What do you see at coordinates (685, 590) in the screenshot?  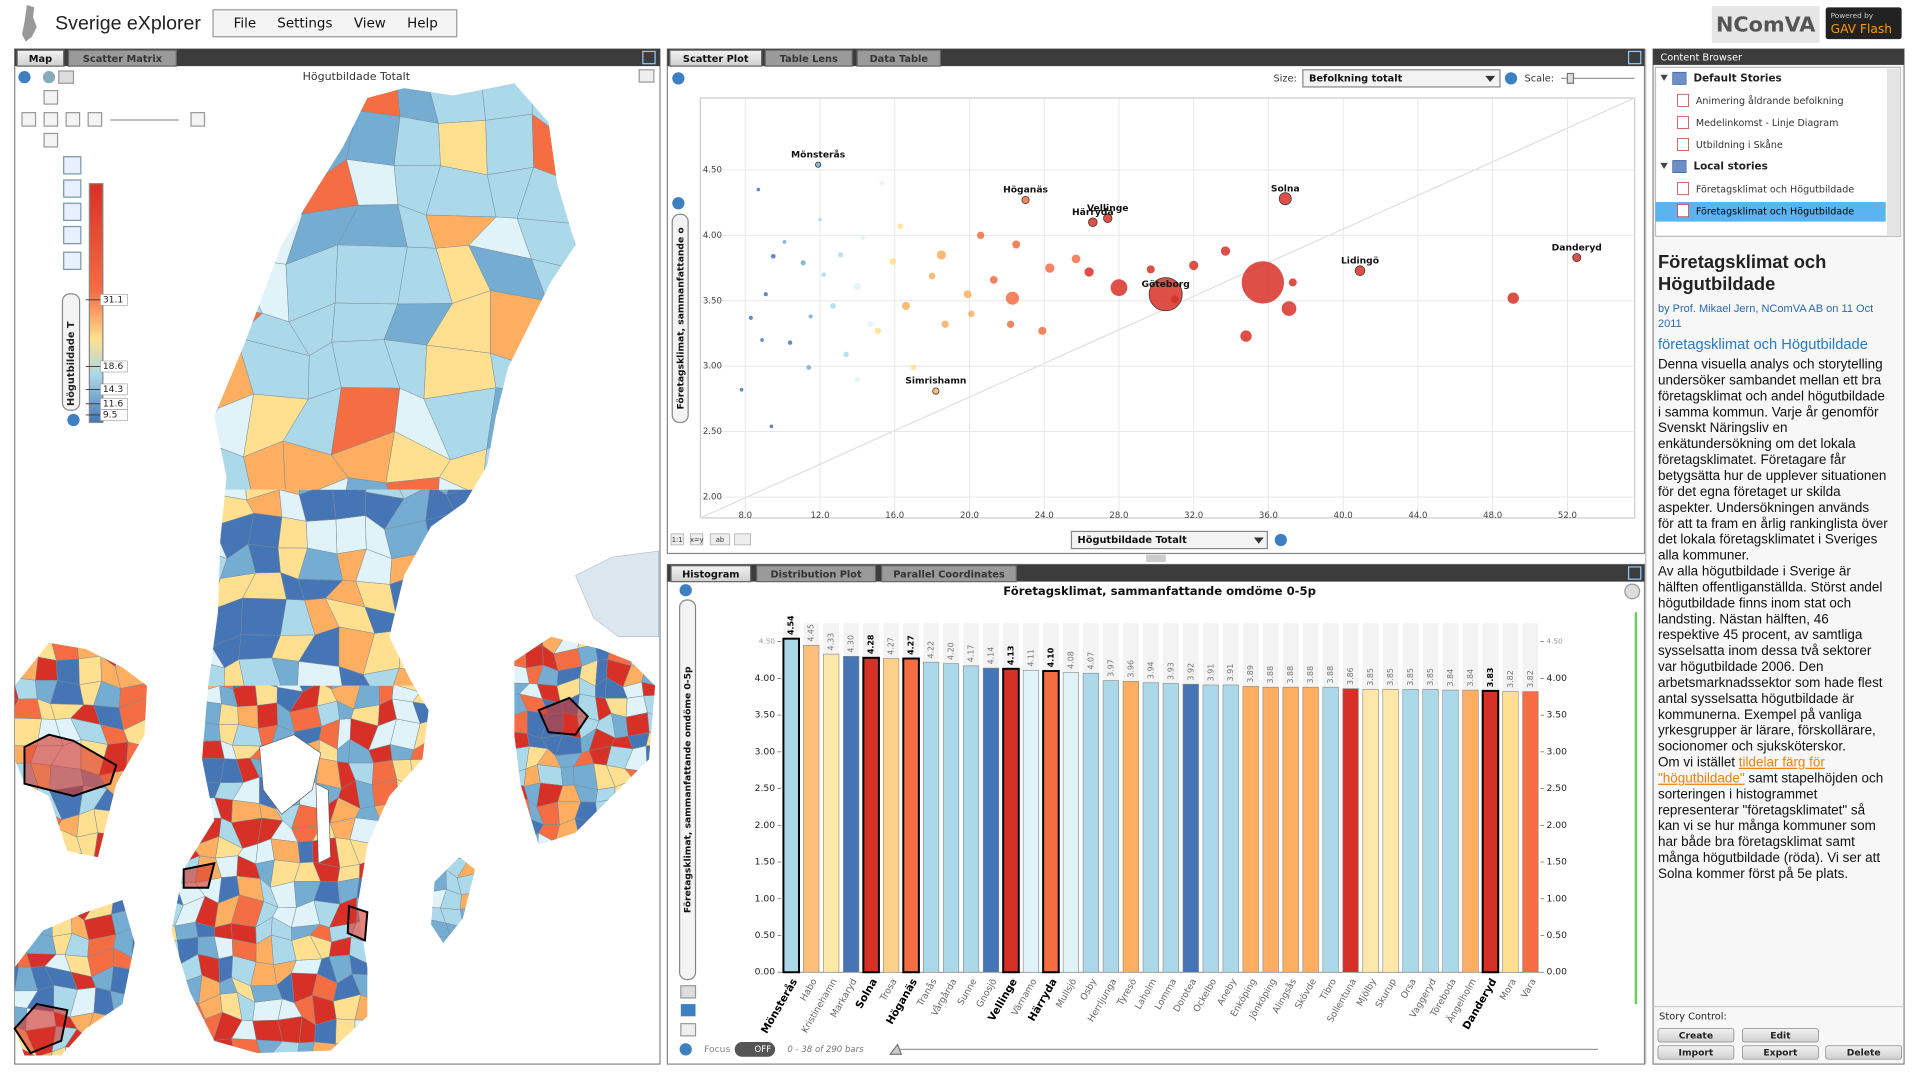 I see `info-icon` at bounding box center [685, 590].